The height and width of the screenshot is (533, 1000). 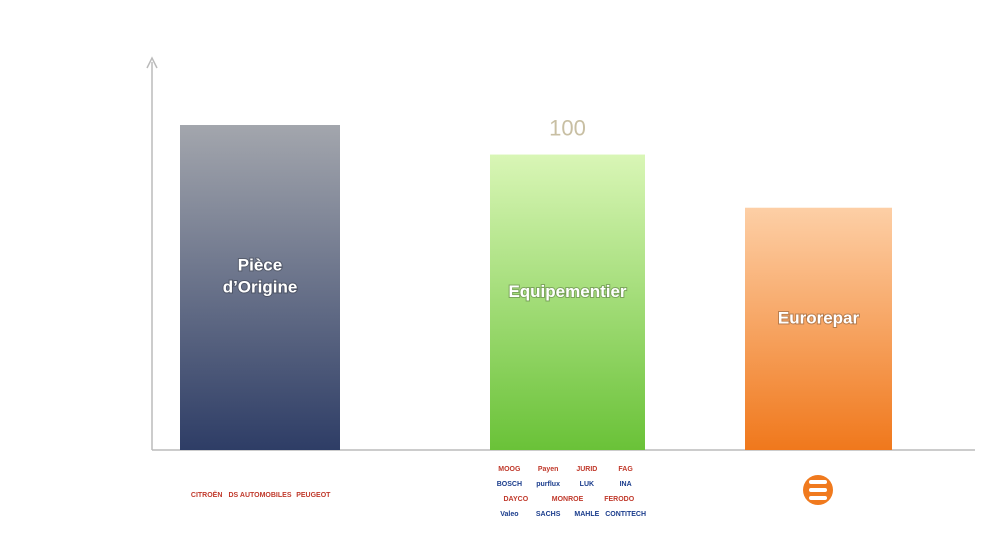 What do you see at coordinates (568, 499) in the screenshot?
I see `brand-logo: MONROE` at bounding box center [568, 499].